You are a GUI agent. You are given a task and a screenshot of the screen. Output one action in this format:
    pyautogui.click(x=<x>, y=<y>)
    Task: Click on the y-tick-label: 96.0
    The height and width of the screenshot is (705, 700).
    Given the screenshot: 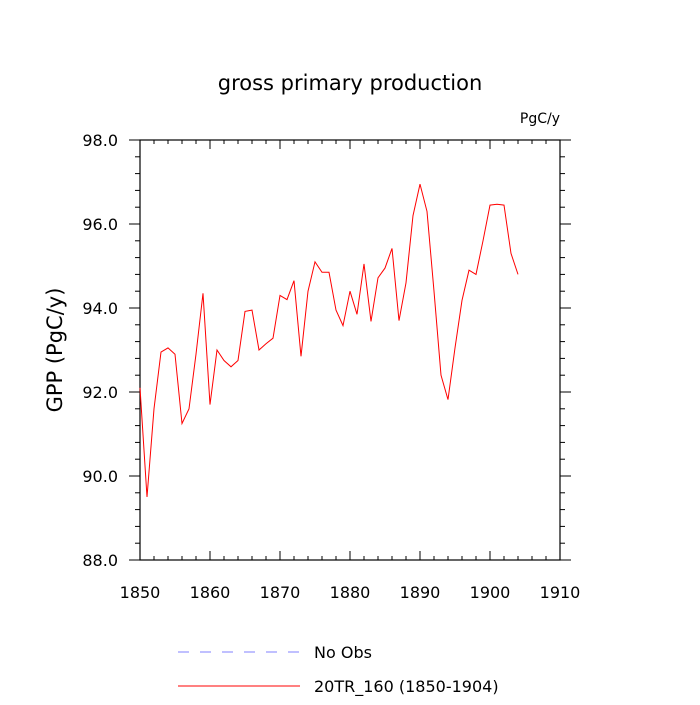 What is the action you would take?
    pyautogui.click(x=100, y=224)
    